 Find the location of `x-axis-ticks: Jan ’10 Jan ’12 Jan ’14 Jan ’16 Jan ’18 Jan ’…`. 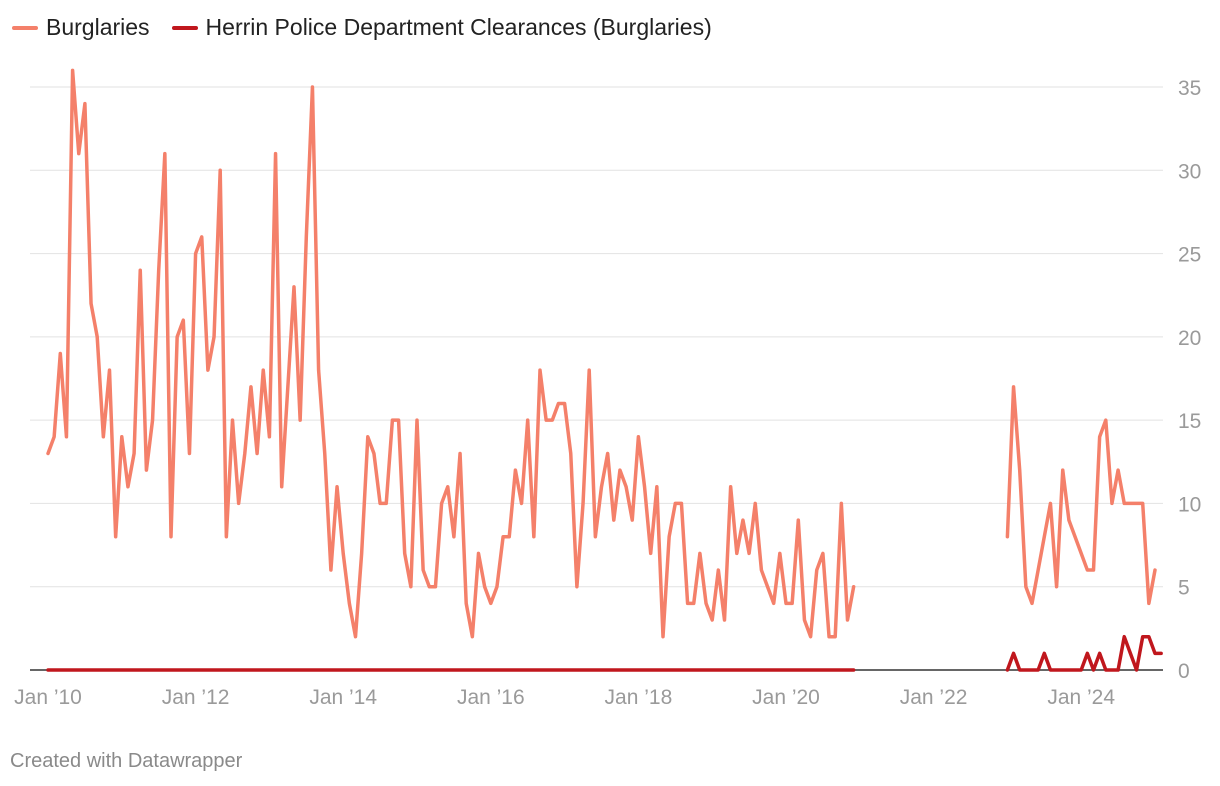

x-axis-ticks: Jan ’10 Jan ’12 Jan ’14 Jan ’16 Jan ’18 Jan ’… is located at coordinates (564, 697).